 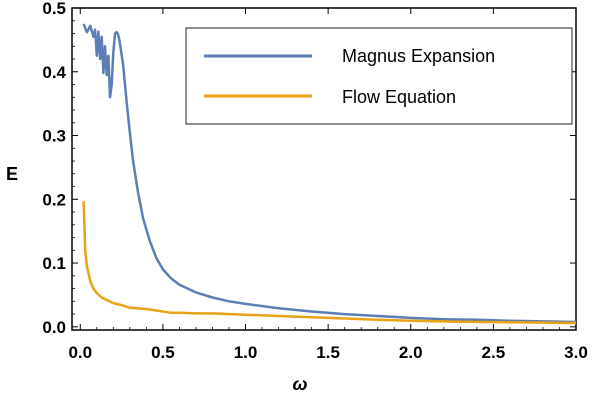 I want to click on x-tick-label: 2.5, so click(x=494, y=352).